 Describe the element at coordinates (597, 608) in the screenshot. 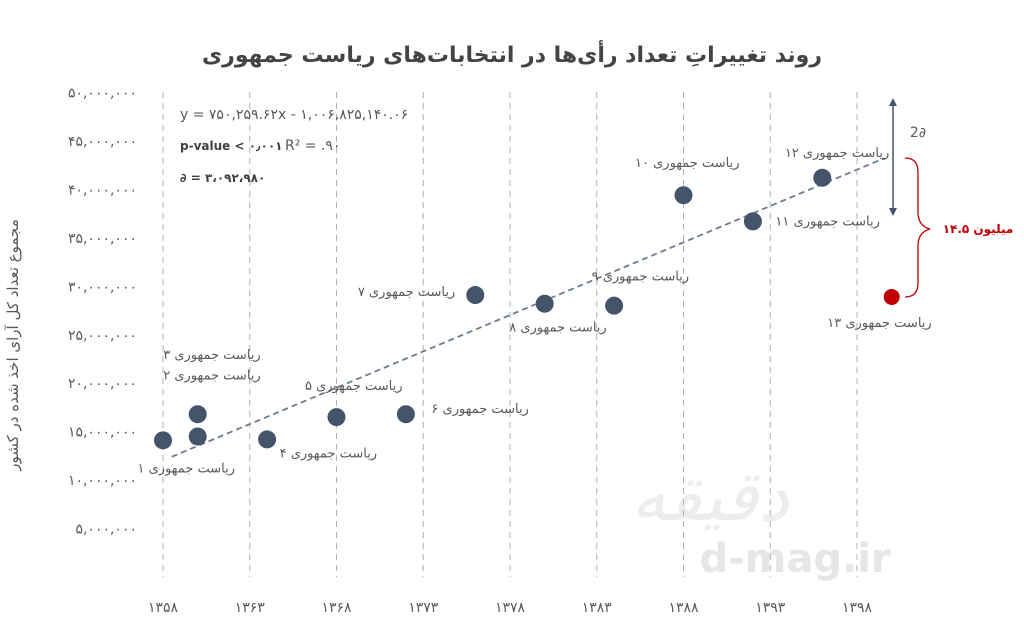

I see `x-tick-label: ۱۳۸۳` at that location.